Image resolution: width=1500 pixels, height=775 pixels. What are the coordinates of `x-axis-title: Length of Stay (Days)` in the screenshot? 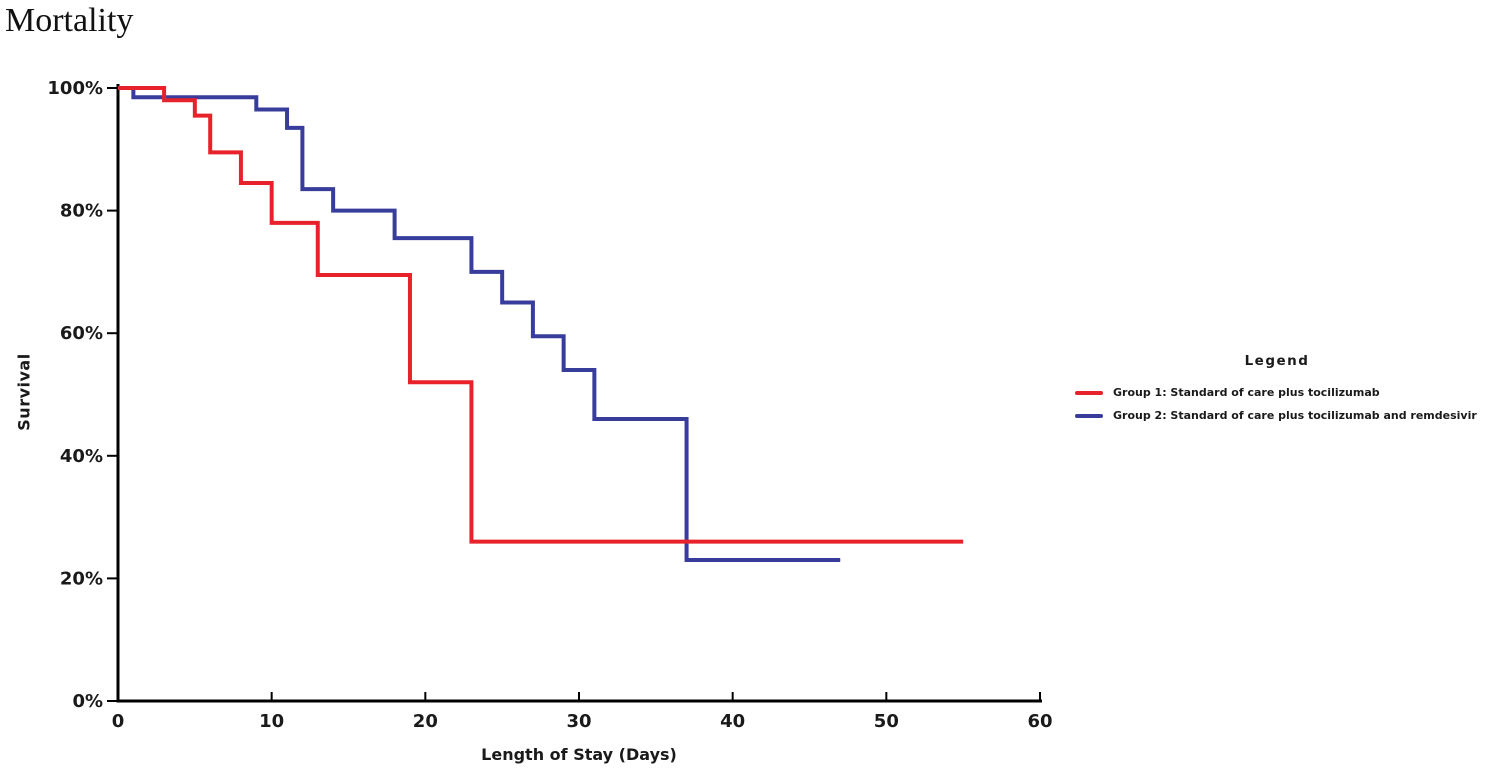 It's located at (579, 754).